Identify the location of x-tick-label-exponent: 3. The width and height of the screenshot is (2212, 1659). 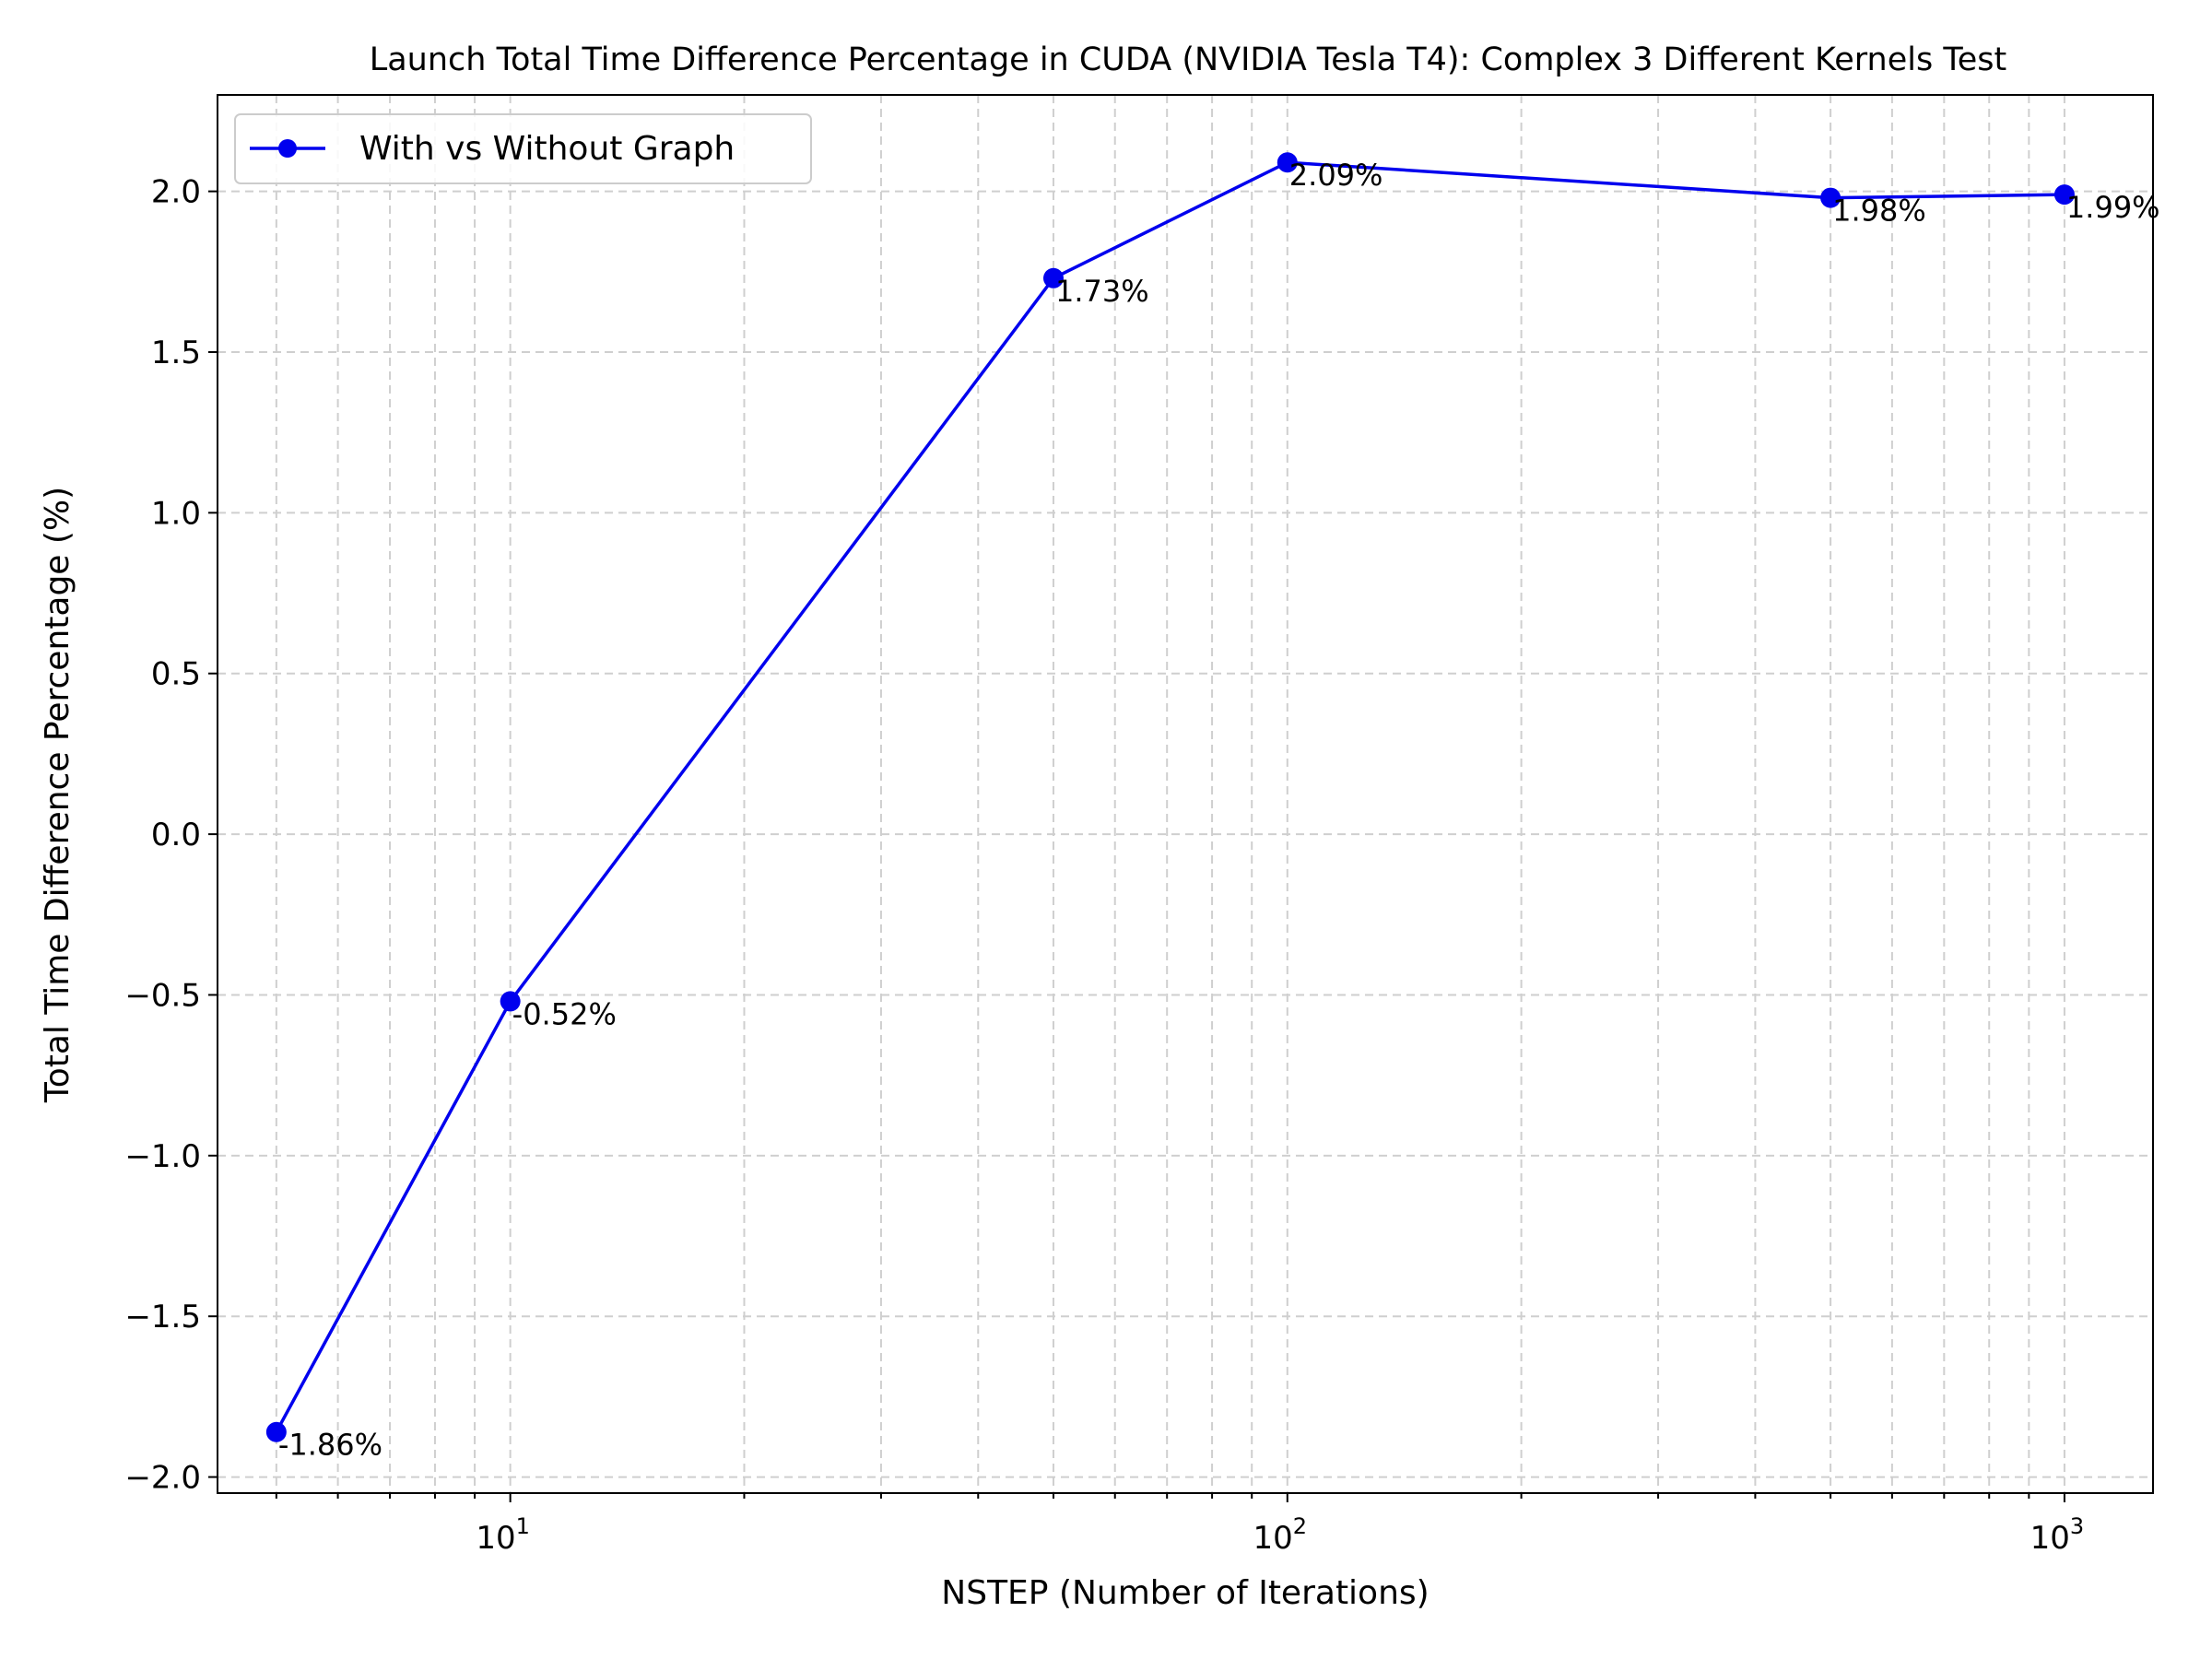
(2077, 1526).